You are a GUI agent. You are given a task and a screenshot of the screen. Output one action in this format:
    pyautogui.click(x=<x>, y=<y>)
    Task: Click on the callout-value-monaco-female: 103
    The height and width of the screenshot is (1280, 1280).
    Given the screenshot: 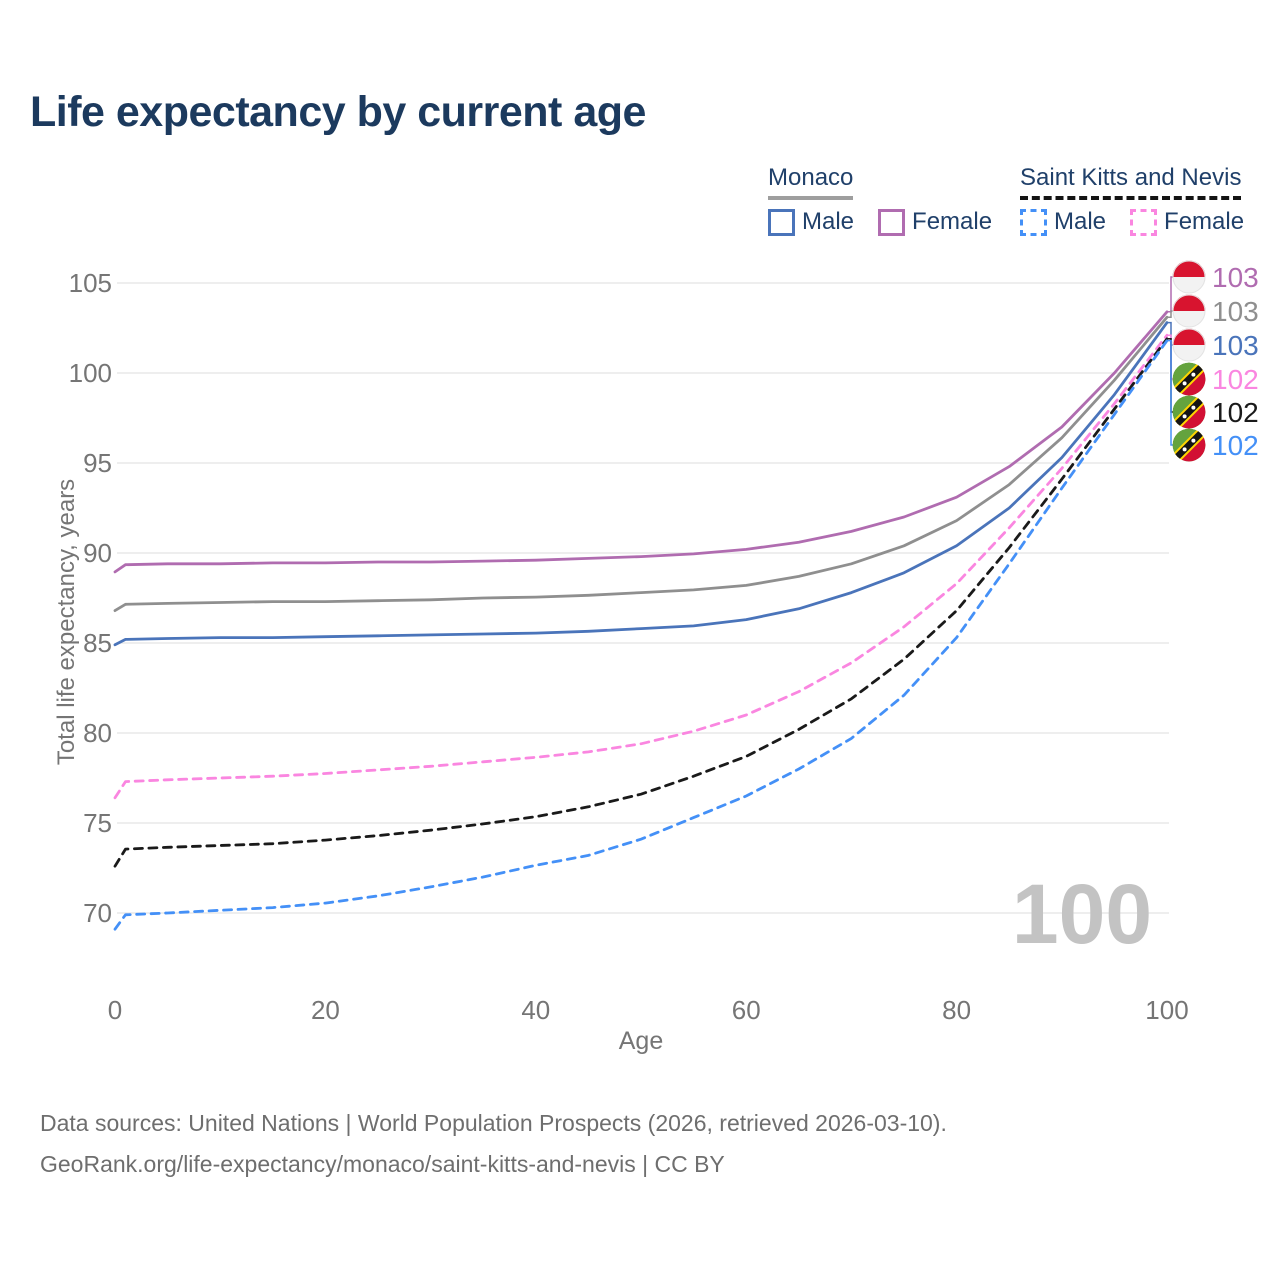 What is the action you would take?
    pyautogui.click(x=1235, y=277)
    